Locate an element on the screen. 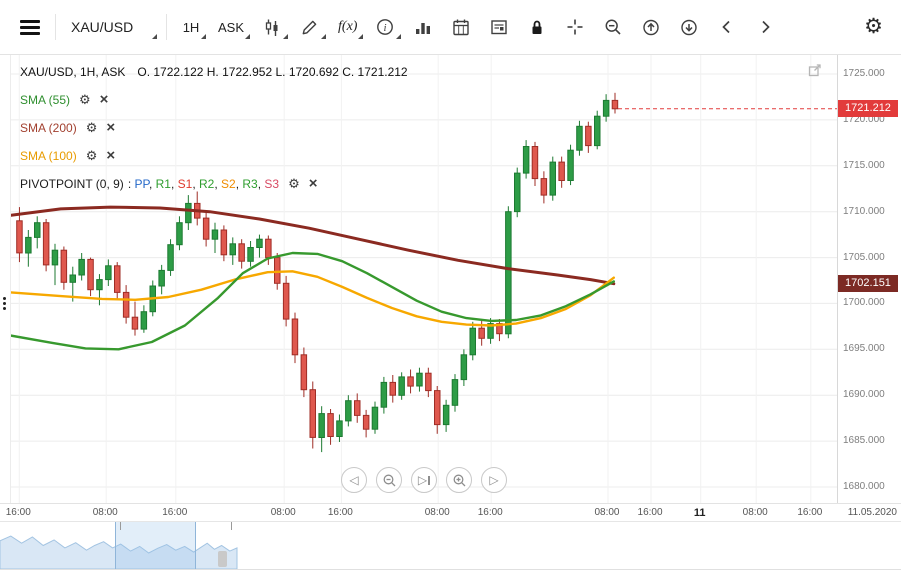  lock-icon is located at coordinates (537, 27).